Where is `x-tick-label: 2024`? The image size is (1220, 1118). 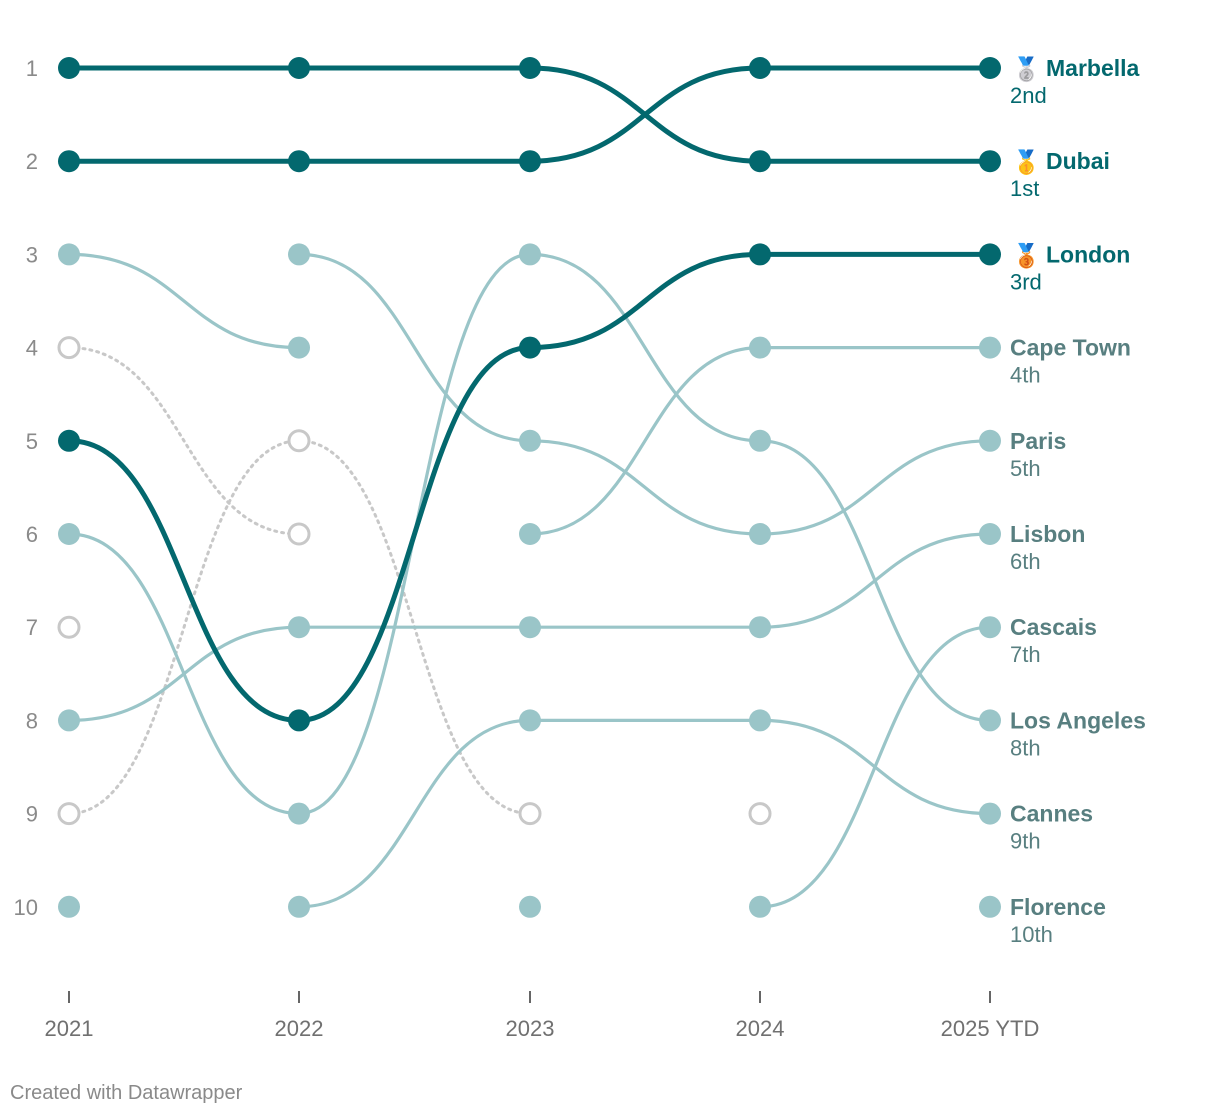 x-tick-label: 2024 is located at coordinates (760, 1028).